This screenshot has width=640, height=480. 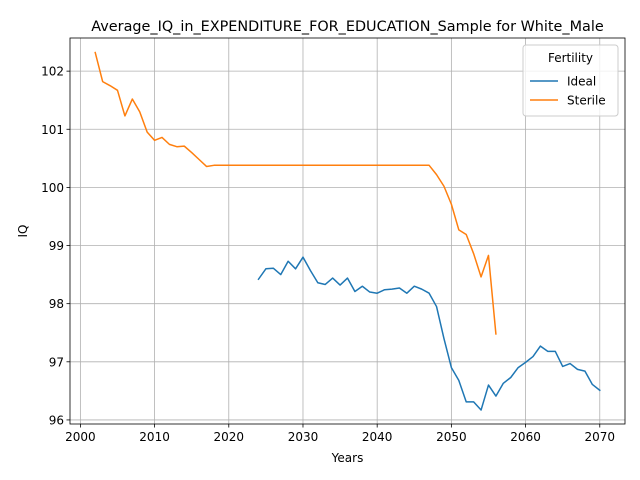 What do you see at coordinates (525, 437) in the screenshot?
I see `x-tick-label: 2060` at bounding box center [525, 437].